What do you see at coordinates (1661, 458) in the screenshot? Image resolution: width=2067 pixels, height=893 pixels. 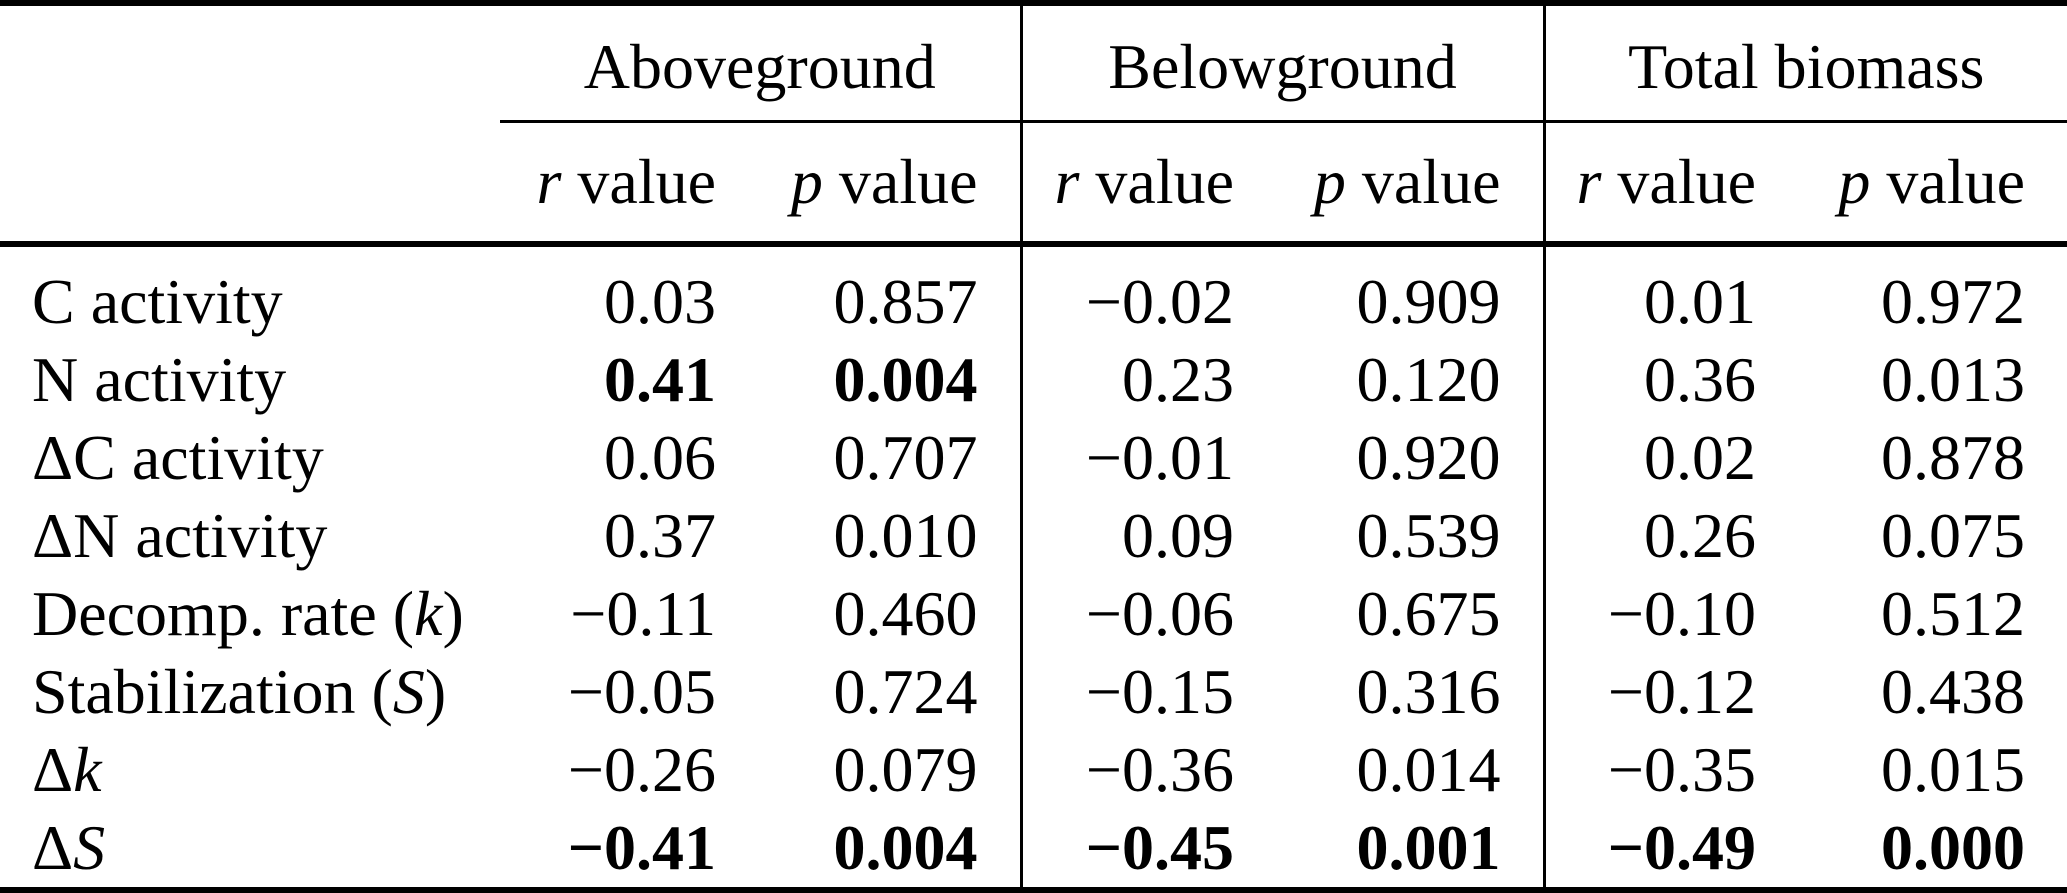 I see `value-cell-total-r: 0.02` at bounding box center [1661, 458].